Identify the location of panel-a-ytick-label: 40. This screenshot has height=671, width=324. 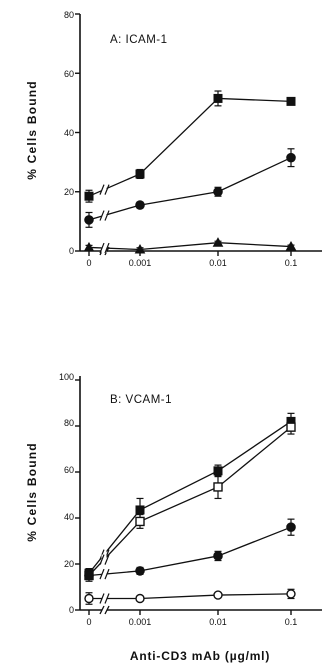
(69, 133).